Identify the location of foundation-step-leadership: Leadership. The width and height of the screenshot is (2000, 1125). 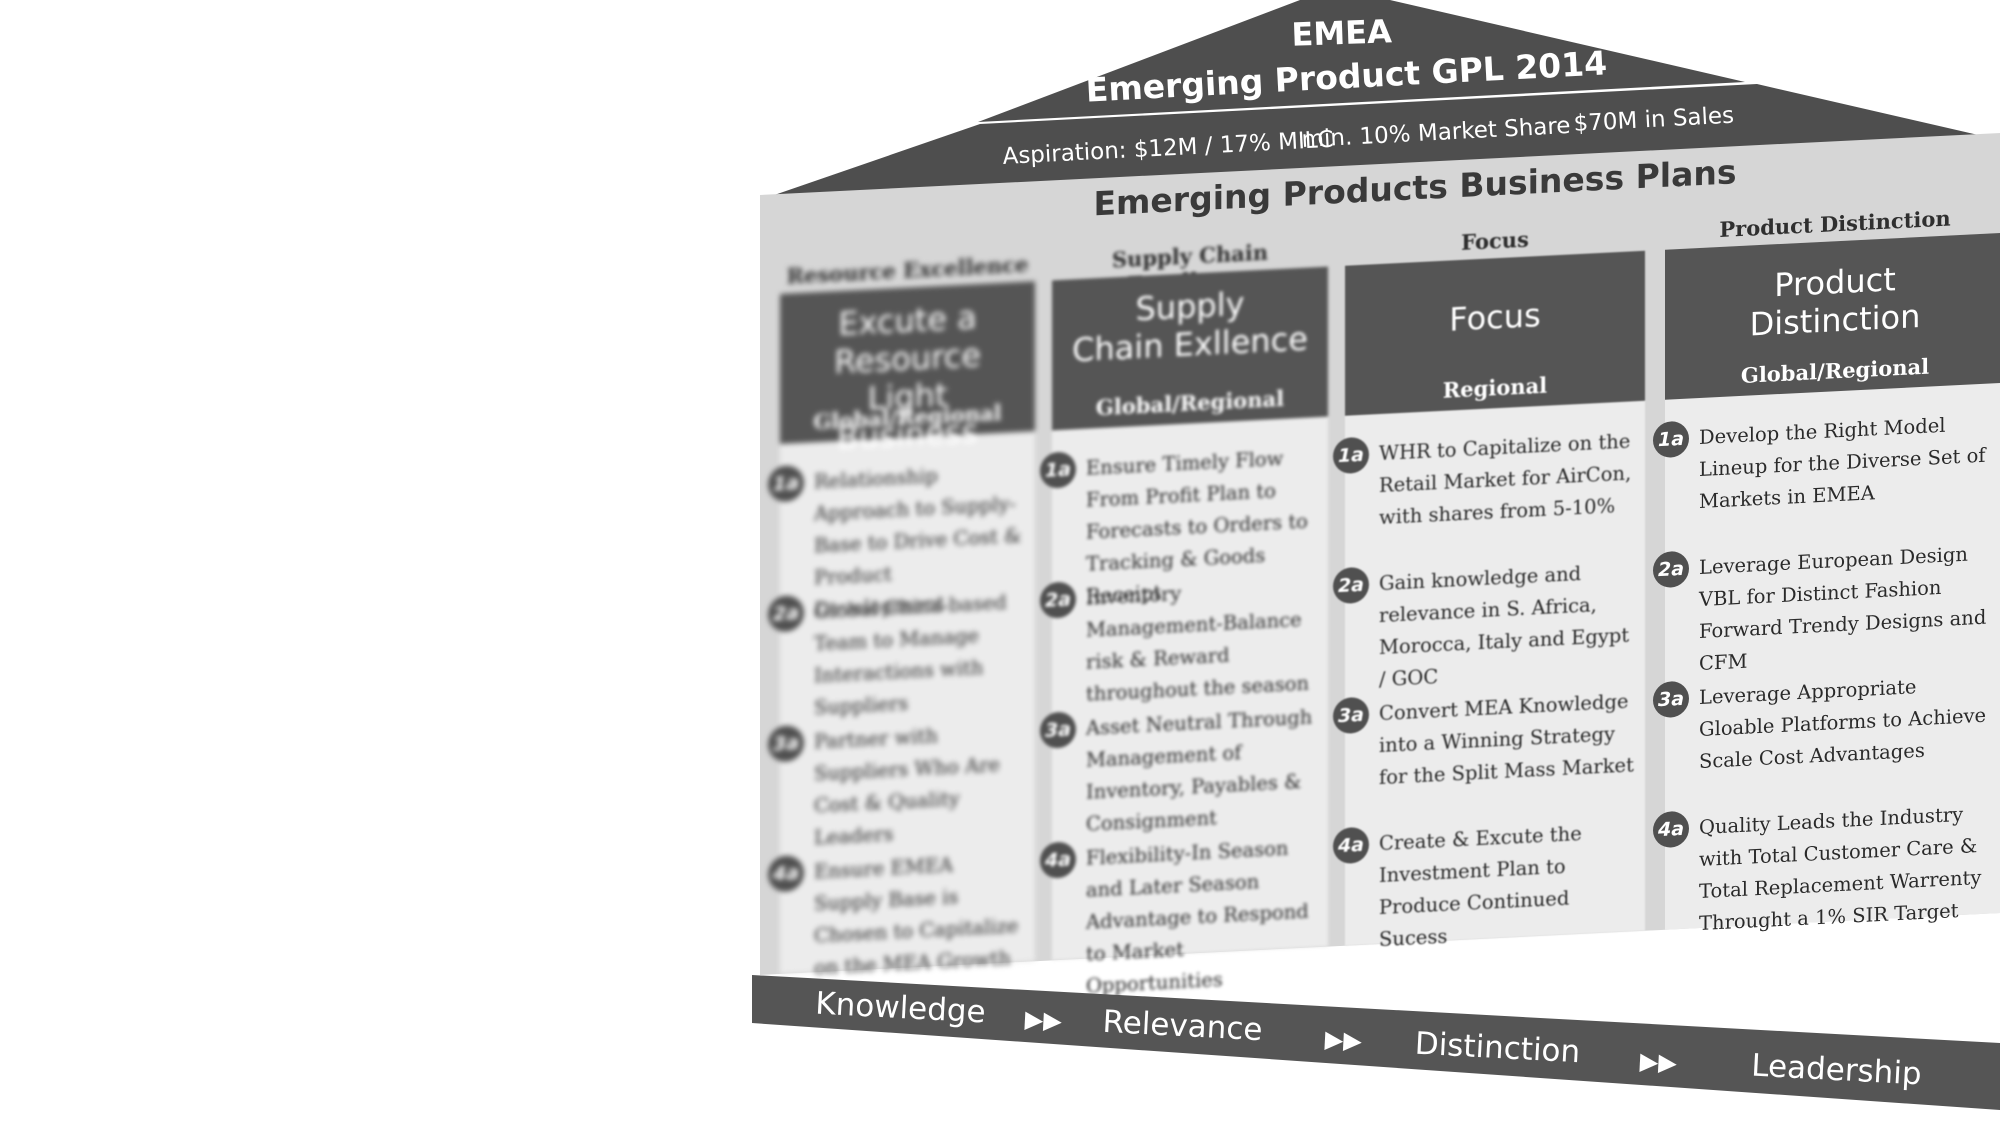
(1837, 1070).